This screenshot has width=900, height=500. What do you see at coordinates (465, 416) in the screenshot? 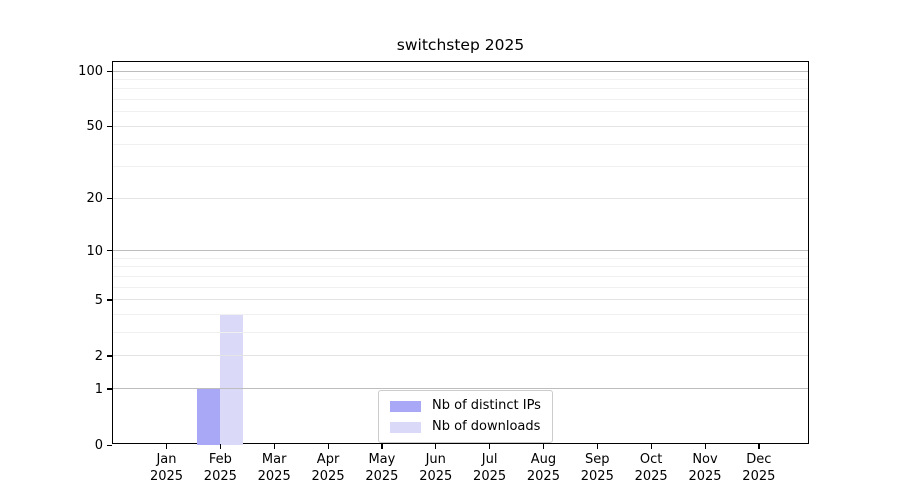
I see `legend: Nb of distinct IPs Nb of downloads` at bounding box center [465, 416].